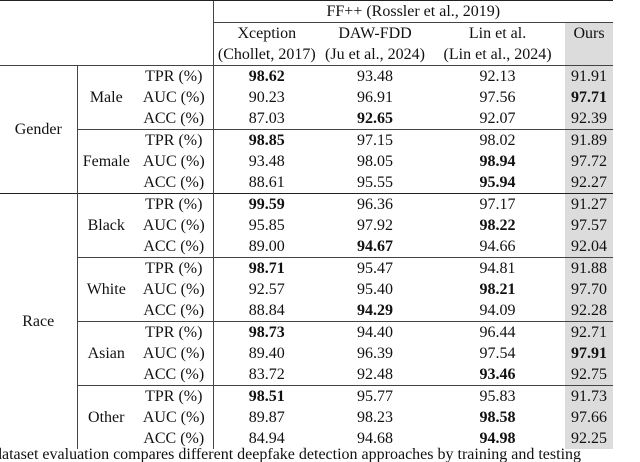 The image size is (640, 462). What do you see at coordinates (375, 246) in the screenshot?
I see `value-cell: 94.67` at bounding box center [375, 246].